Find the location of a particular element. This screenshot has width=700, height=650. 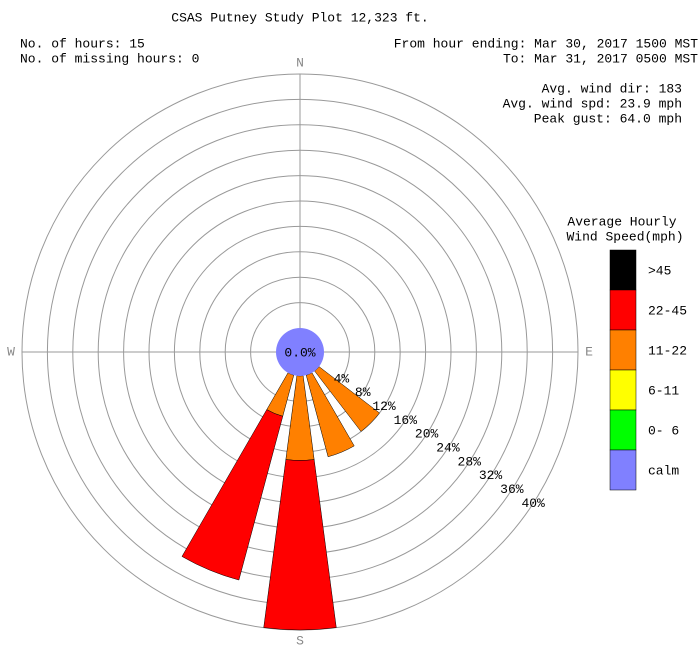

ring-label: 40% is located at coordinates (533, 503).